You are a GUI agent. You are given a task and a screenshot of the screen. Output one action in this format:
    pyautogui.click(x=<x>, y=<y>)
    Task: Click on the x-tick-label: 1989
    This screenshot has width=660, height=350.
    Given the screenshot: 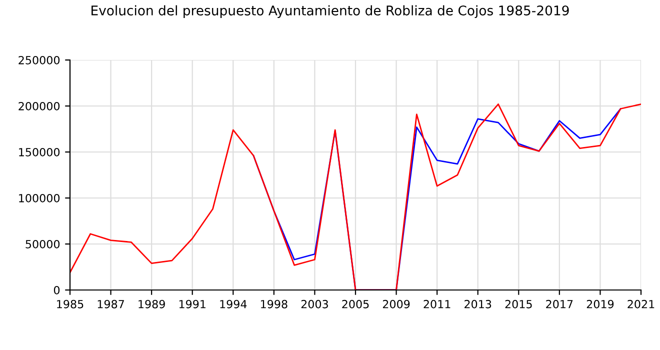 What is the action you would take?
    pyautogui.click(x=151, y=304)
    